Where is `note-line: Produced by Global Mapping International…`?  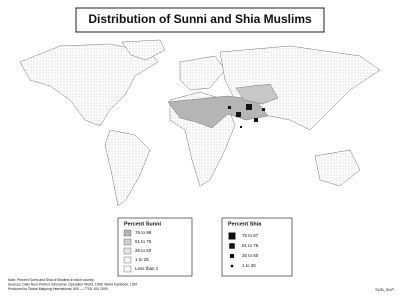
note-line: Produced by Global Mapping International… is located at coordinates (58, 289).